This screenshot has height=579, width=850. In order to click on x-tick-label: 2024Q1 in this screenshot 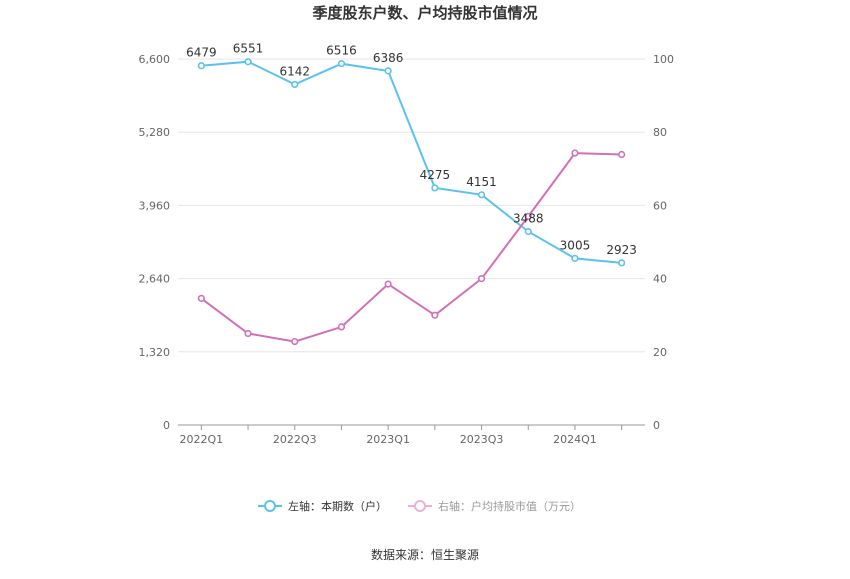, I will do `click(575, 439)`.